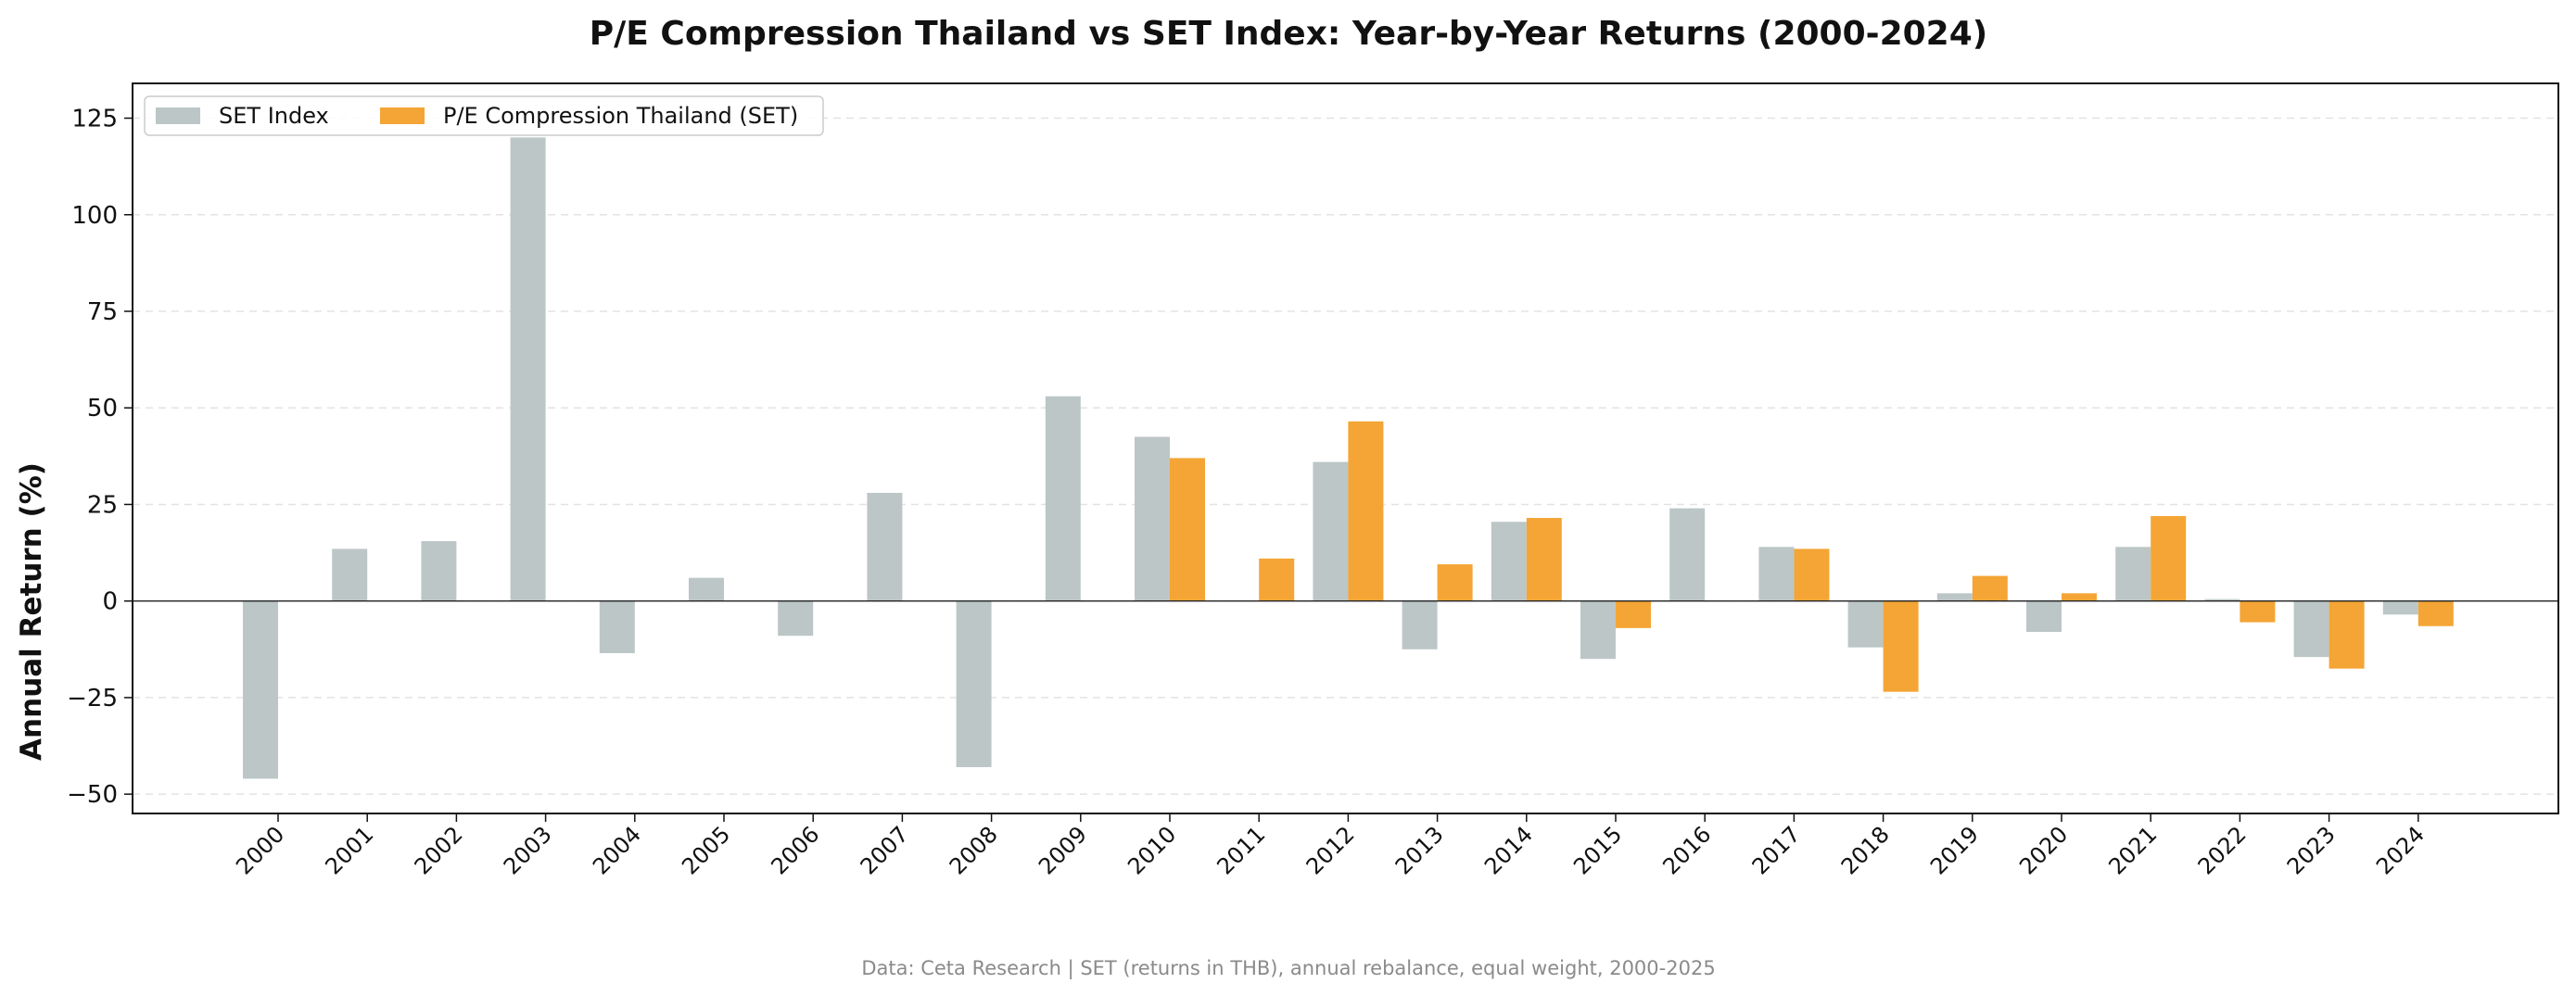 This screenshot has width=2576, height=996. Describe the element at coordinates (274, 116) in the screenshot. I see `legend-label-set-index: SET Index` at that location.